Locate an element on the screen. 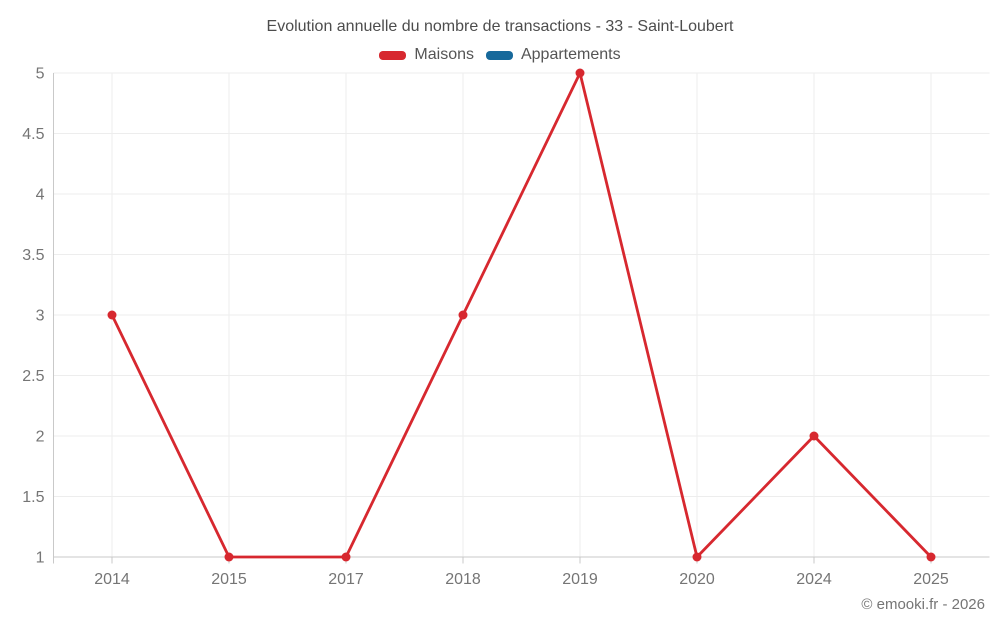 Image resolution: width=1000 pixels, height=625 pixels. y-tick-label: 1.5 is located at coordinates (33, 497).